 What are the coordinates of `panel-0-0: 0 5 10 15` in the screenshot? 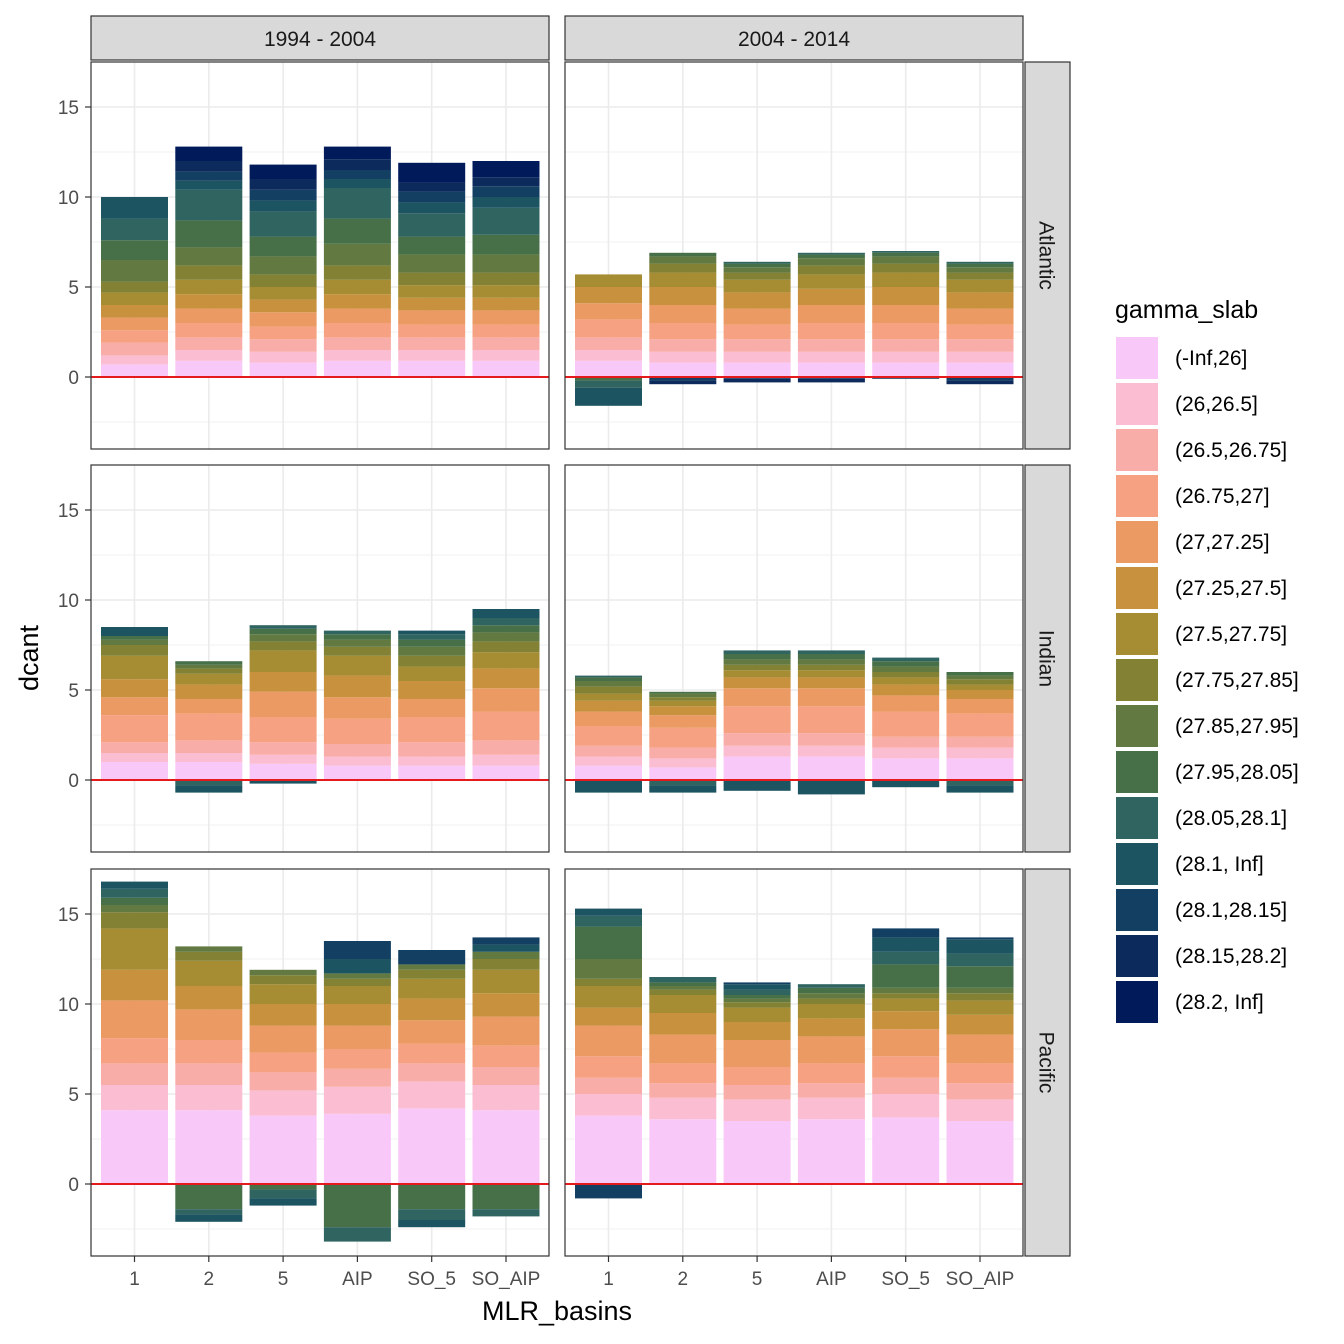 It's located at (304, 255).